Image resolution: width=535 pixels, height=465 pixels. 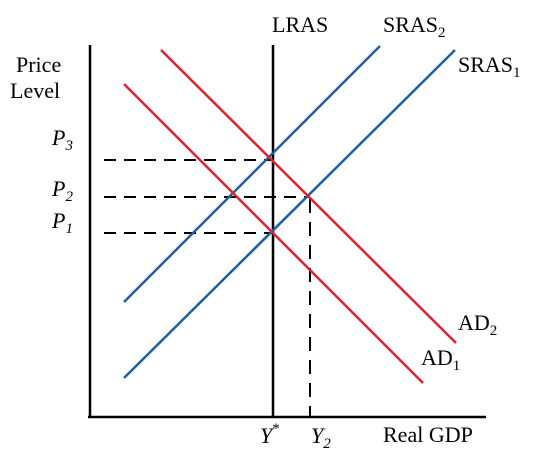 What do you see at coordinates (38, 64) in the screenshot?
I see `y-axis-label-line1: Price` at bounding box center [38, 64].